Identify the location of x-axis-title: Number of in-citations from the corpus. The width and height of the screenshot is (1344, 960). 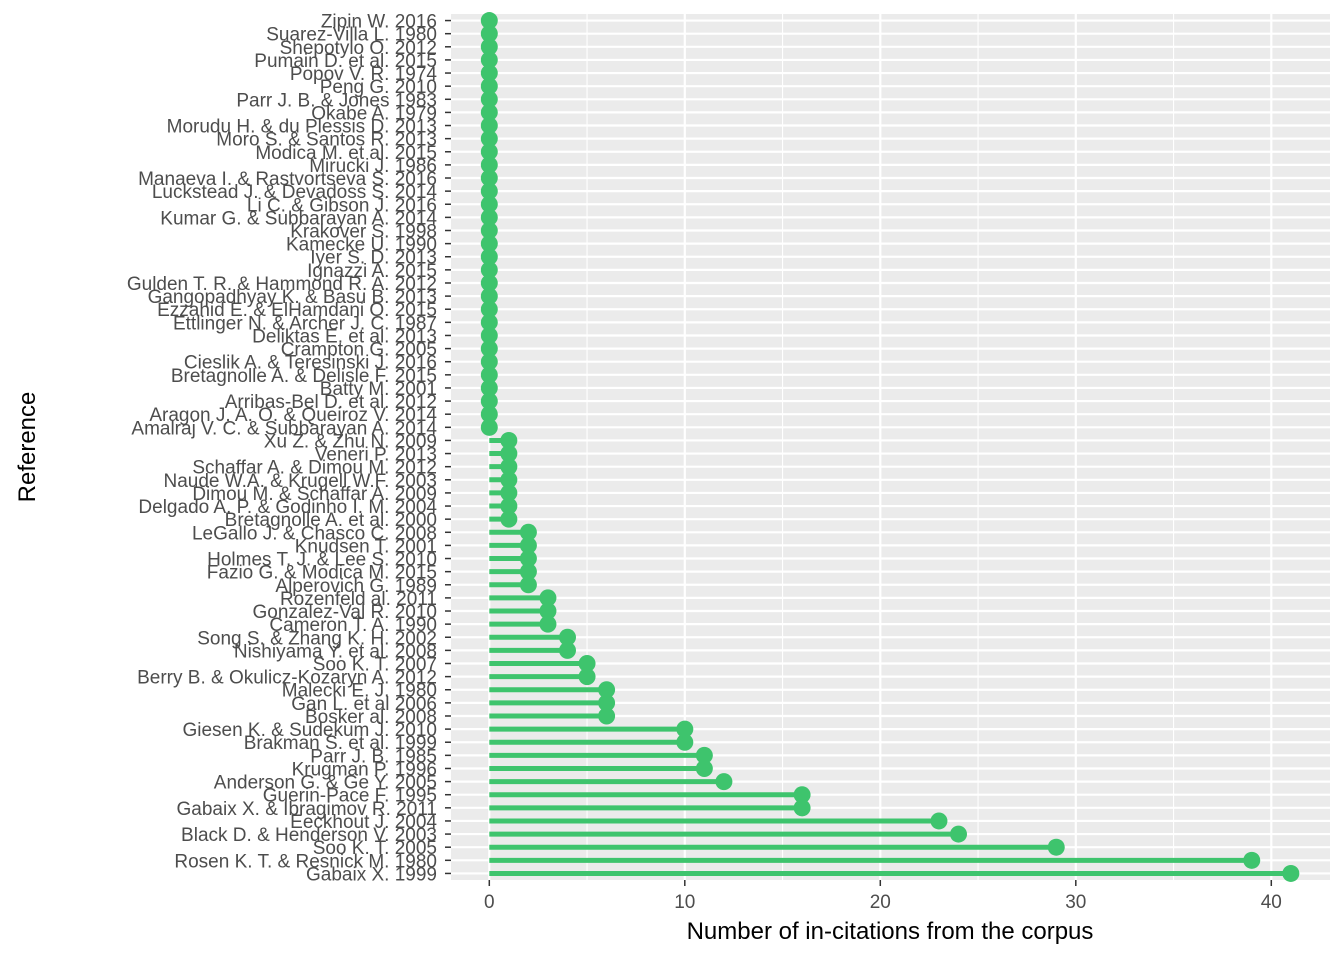
(890, 931).